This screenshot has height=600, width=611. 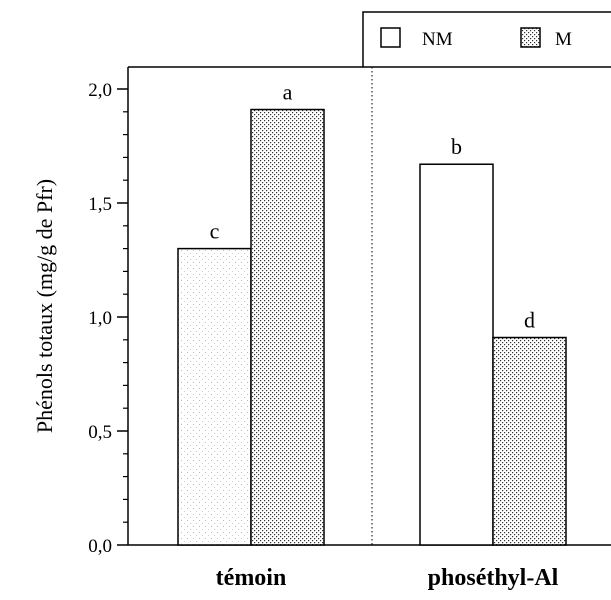 I want to click on category-label-temoin: témoin, so click(x=251, y=578).